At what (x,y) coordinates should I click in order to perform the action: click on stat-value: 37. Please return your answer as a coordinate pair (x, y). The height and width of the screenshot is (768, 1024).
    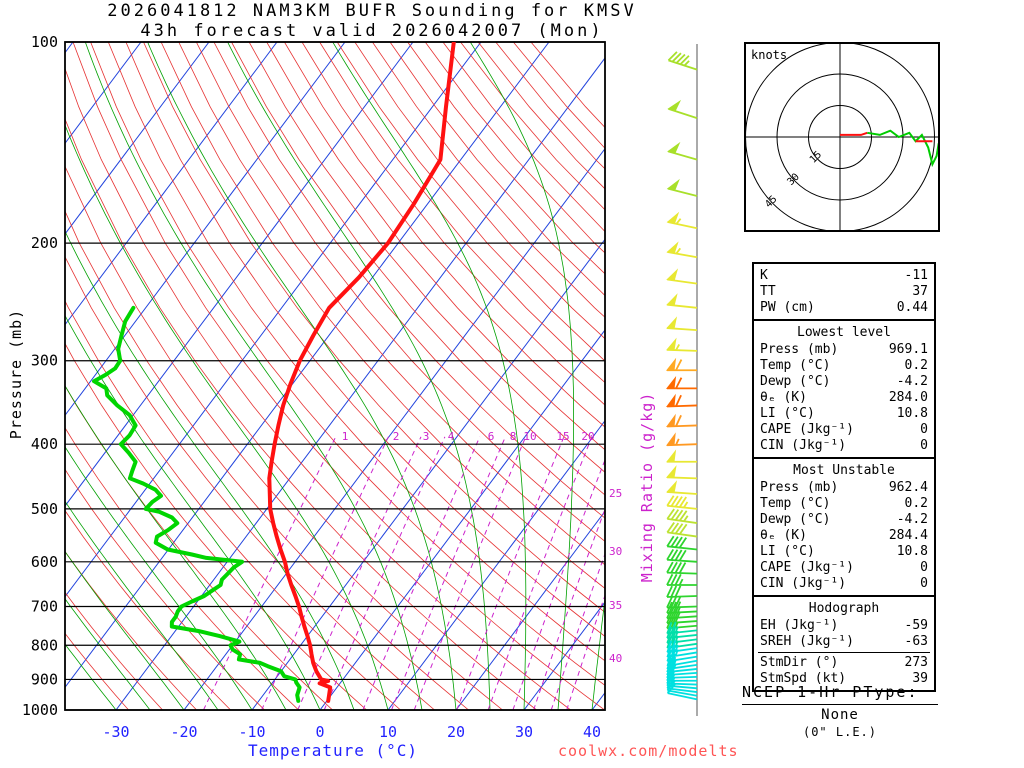
    Looking at the image, I should click on (920, 291).